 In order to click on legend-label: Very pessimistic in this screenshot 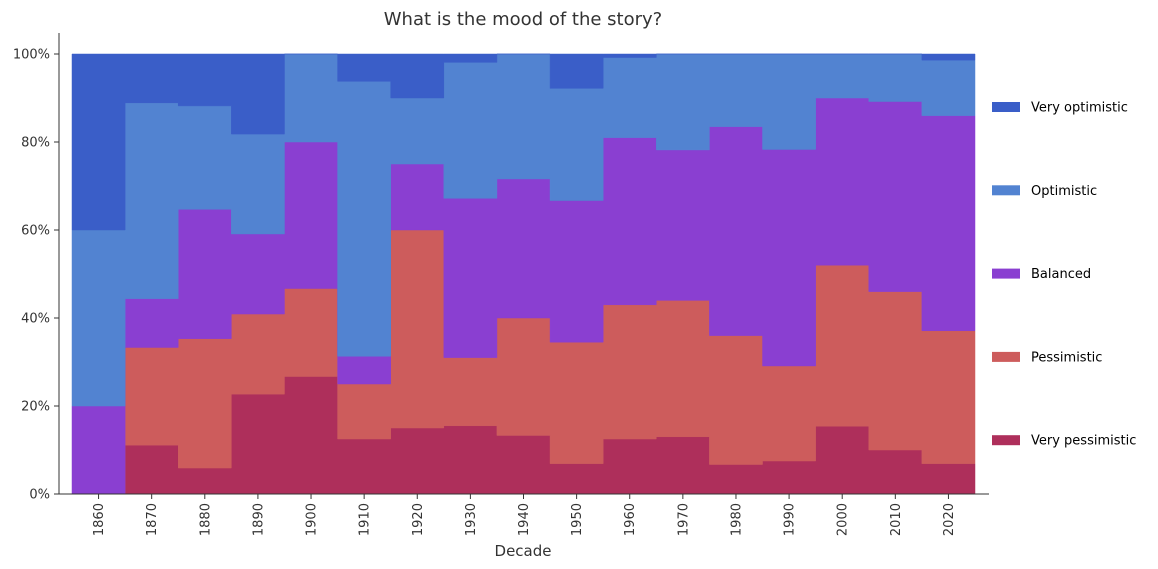, I will do `click(1083, 441)`.